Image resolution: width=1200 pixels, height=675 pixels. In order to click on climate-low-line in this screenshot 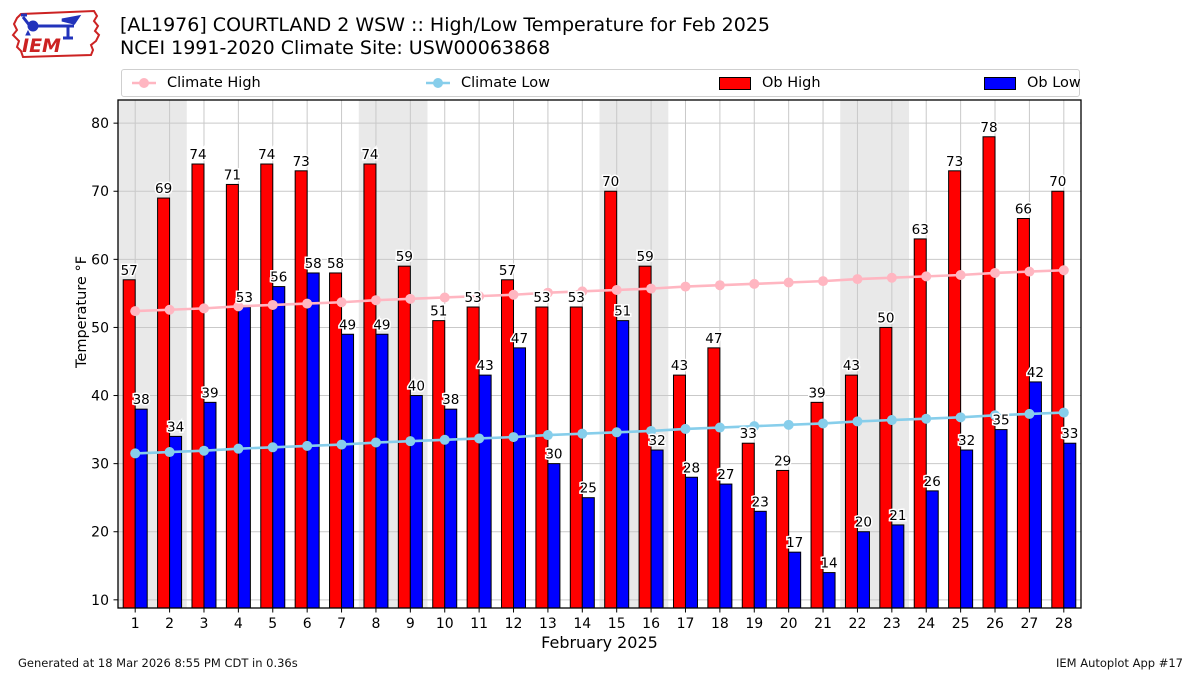, I will do `click(599, 433)`.